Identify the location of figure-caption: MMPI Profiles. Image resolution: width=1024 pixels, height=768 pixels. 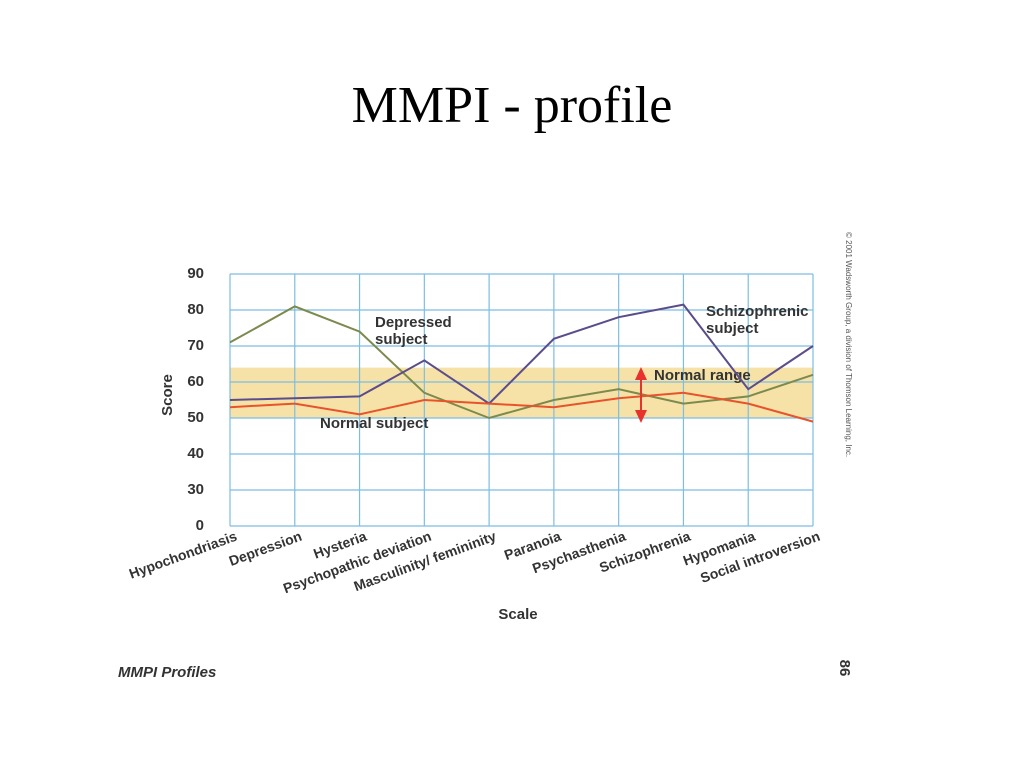
(167, 672).